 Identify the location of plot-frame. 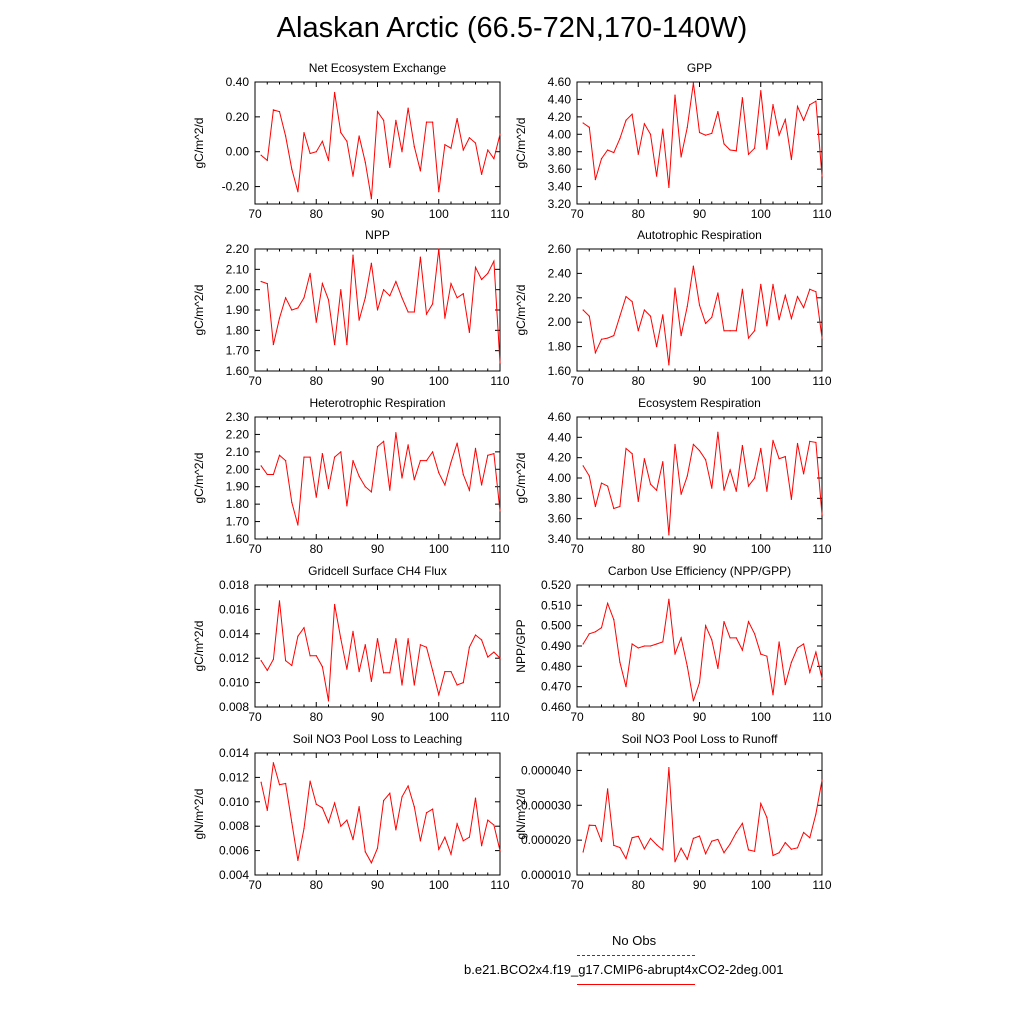
(699, 646).